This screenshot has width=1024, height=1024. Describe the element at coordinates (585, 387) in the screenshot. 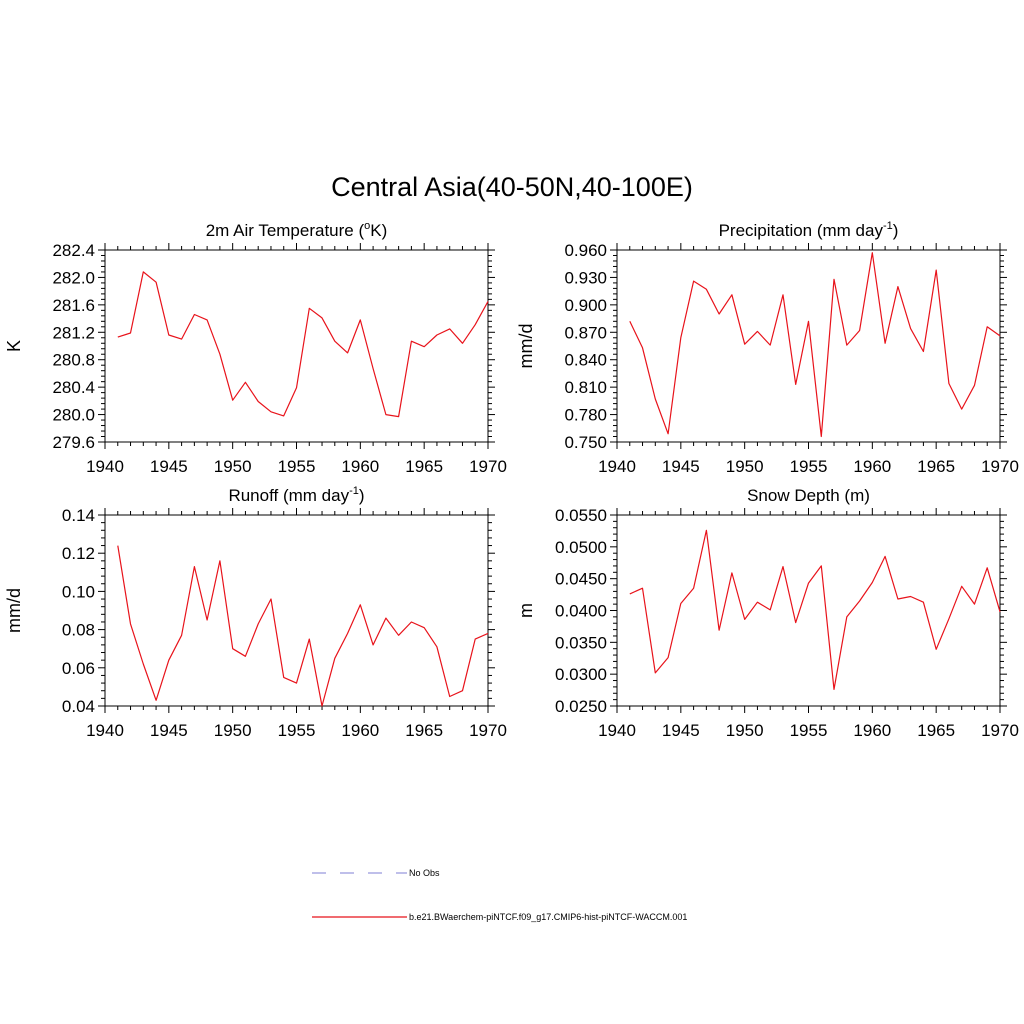

I see `y-tick-label: 0.810` at that location.